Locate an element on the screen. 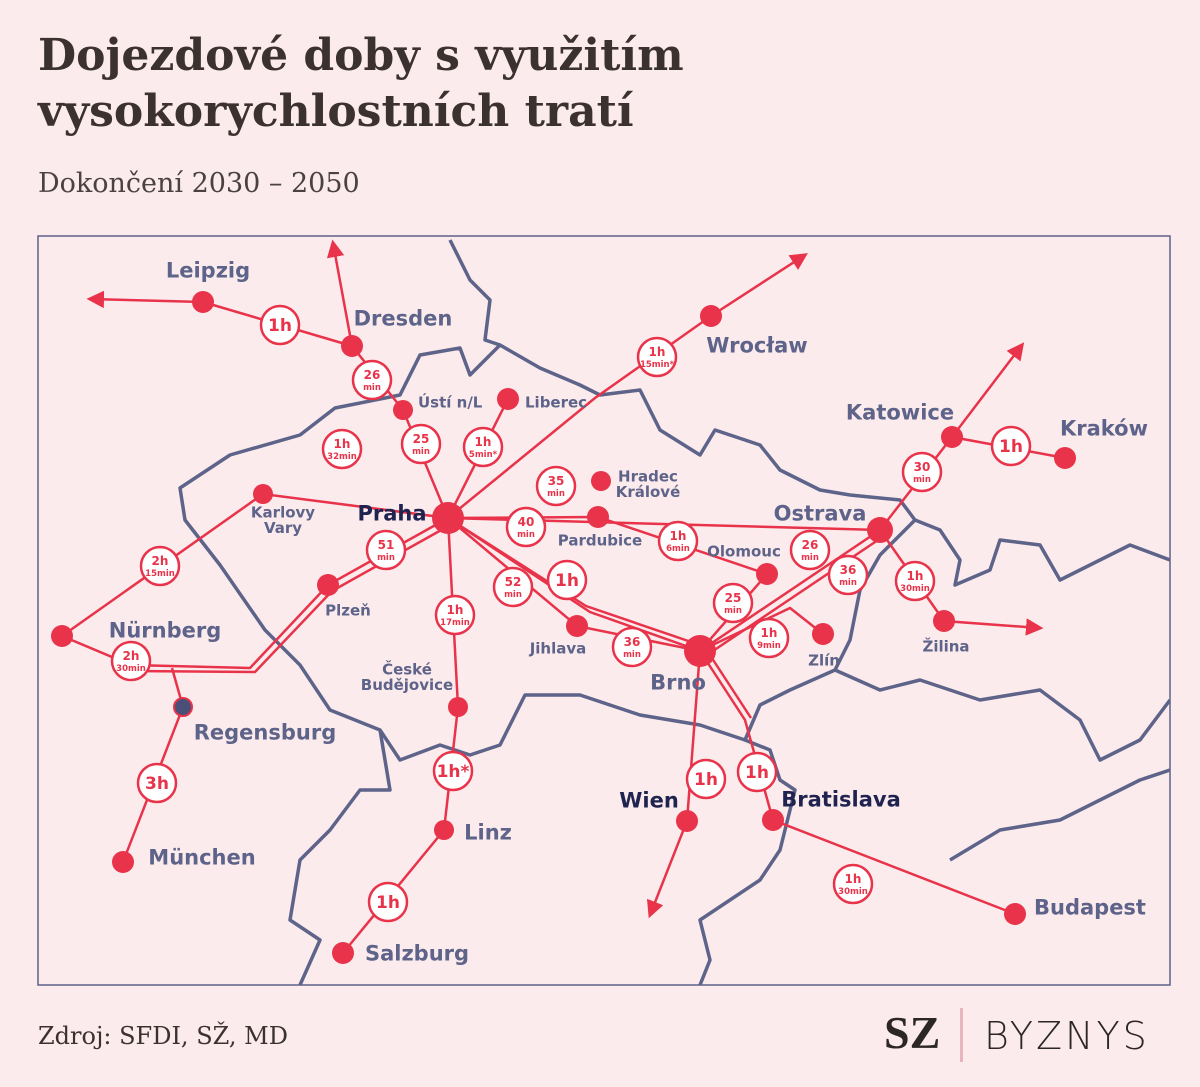 This screenshot has height=1087, width=1200. city-label: Brno is located at coordinates (678, 682).